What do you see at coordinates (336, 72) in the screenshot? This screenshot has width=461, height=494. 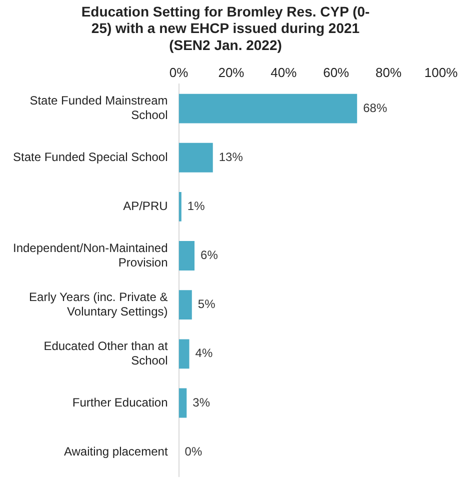 I see `x-tick-label: 60%` at bounding box center [336, 72].